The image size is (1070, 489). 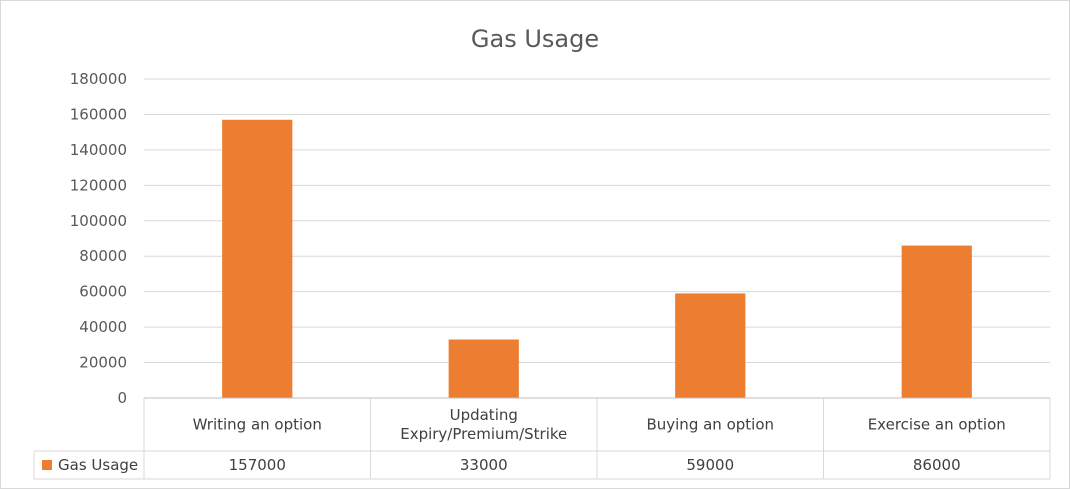 What do you see at coordinates (103, 363) in the screenshot?
I see `y-tick-label: 20000` at bounding box center [103, 363].